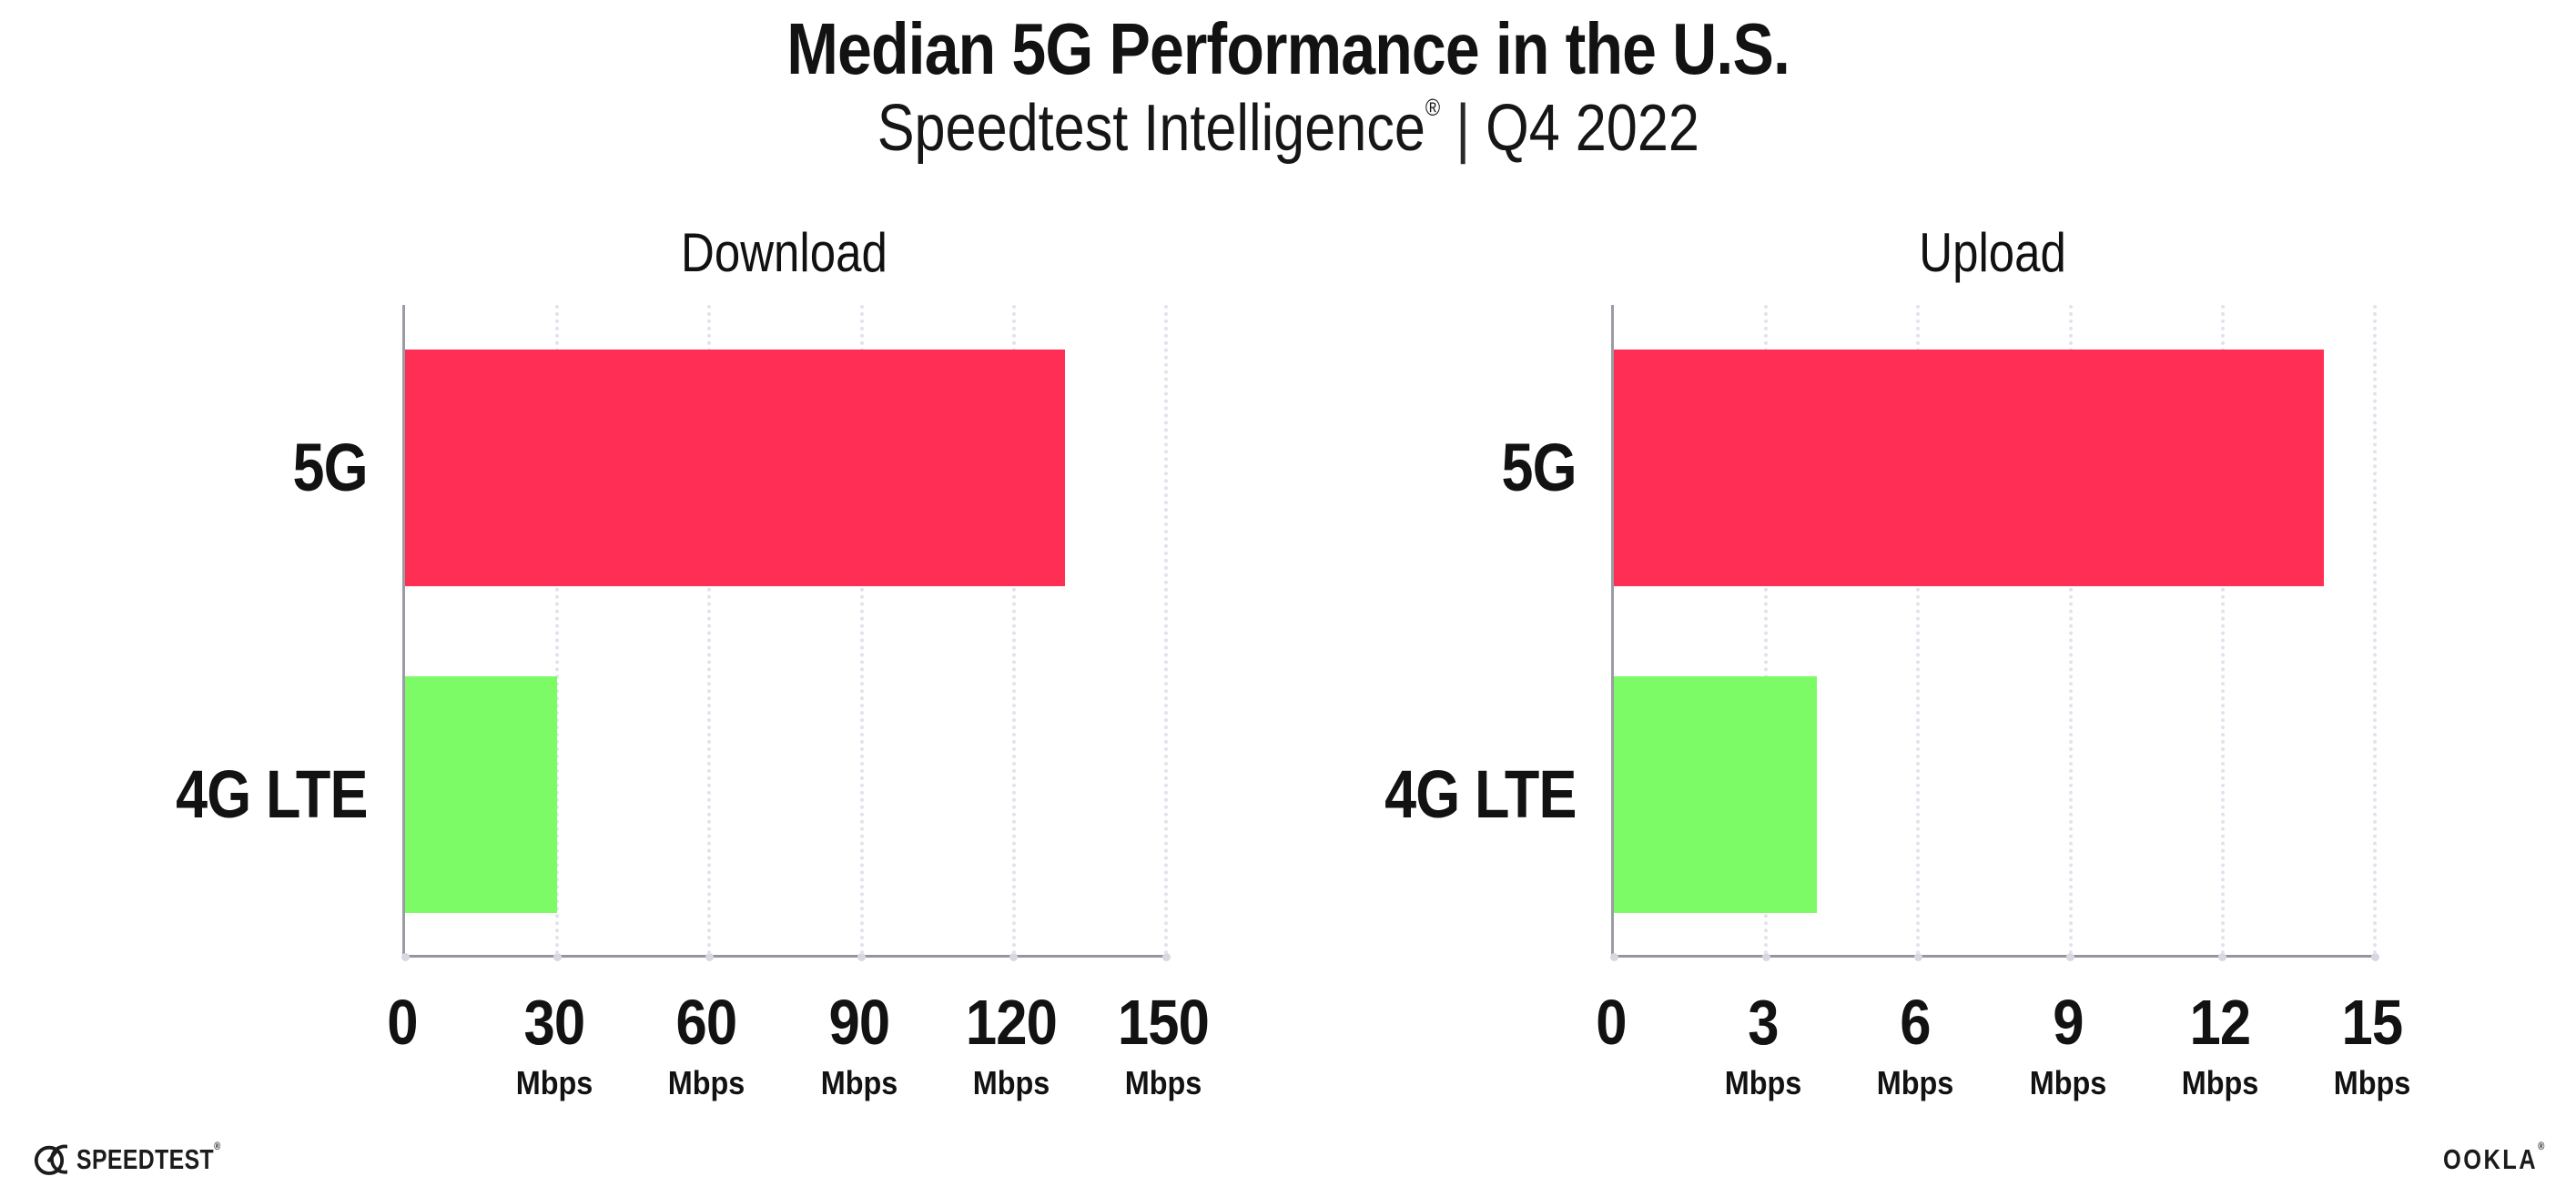 The image size is (2576, 1197). I want to click on subtitle-period: Q4 2022, so click(1592, 128).